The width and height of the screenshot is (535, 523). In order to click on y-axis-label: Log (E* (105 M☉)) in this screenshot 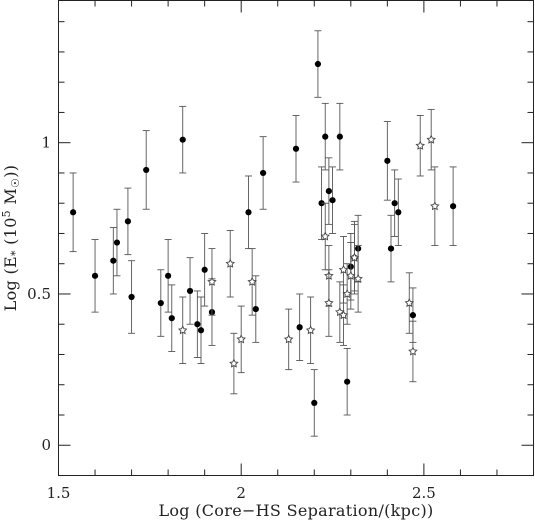, I will do `click(11, 238)`.